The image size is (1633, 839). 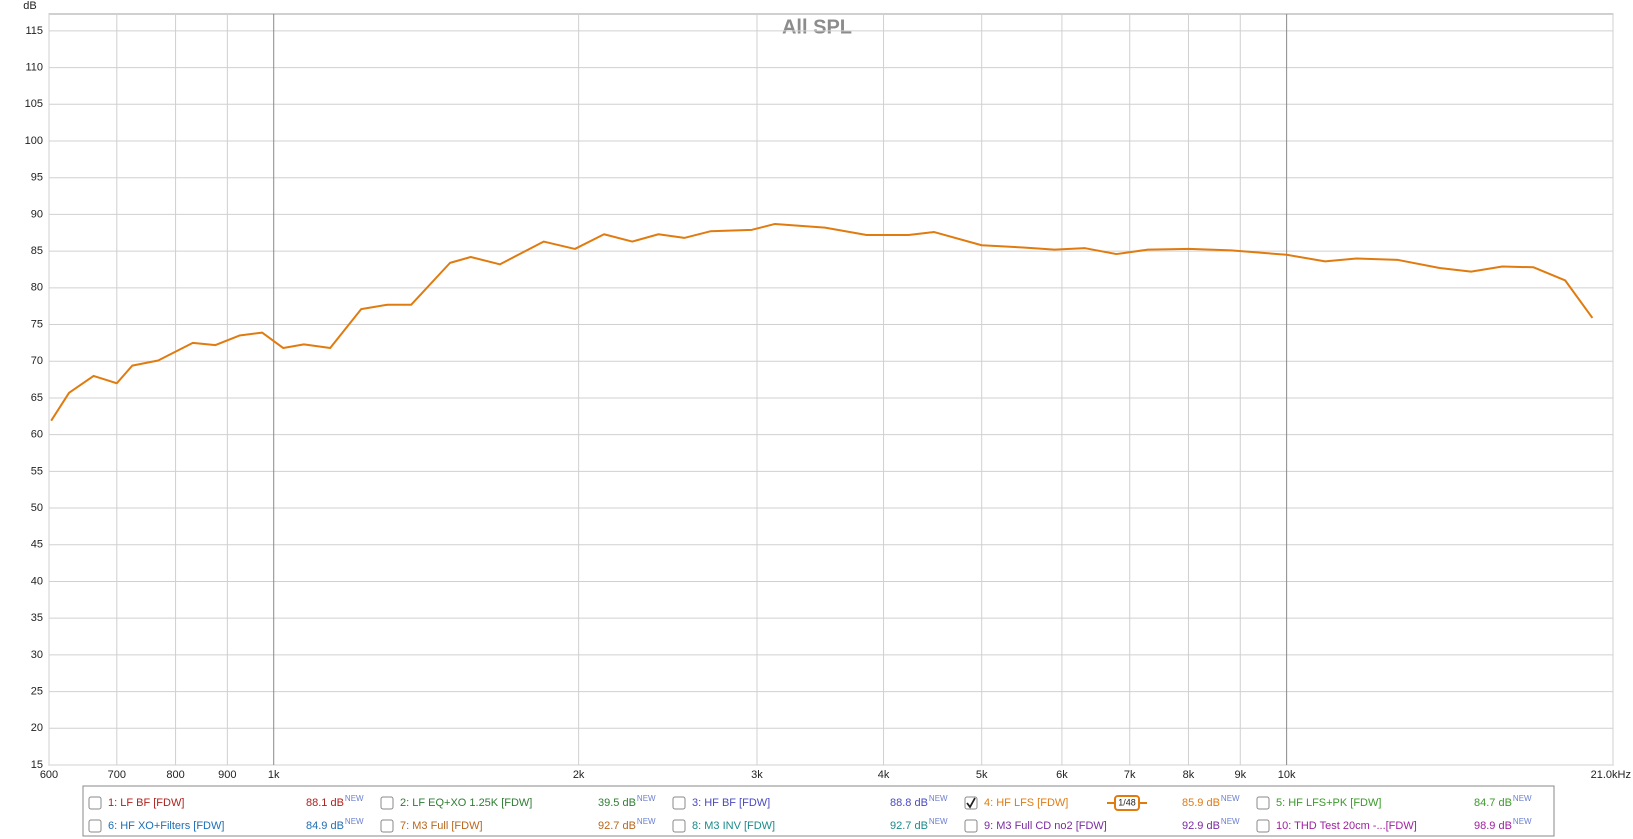 I want to click on legend-entry: 9: M3 Full CD no2 [FDW] 92.9 dB NEW, so click(x=1102, y=825).